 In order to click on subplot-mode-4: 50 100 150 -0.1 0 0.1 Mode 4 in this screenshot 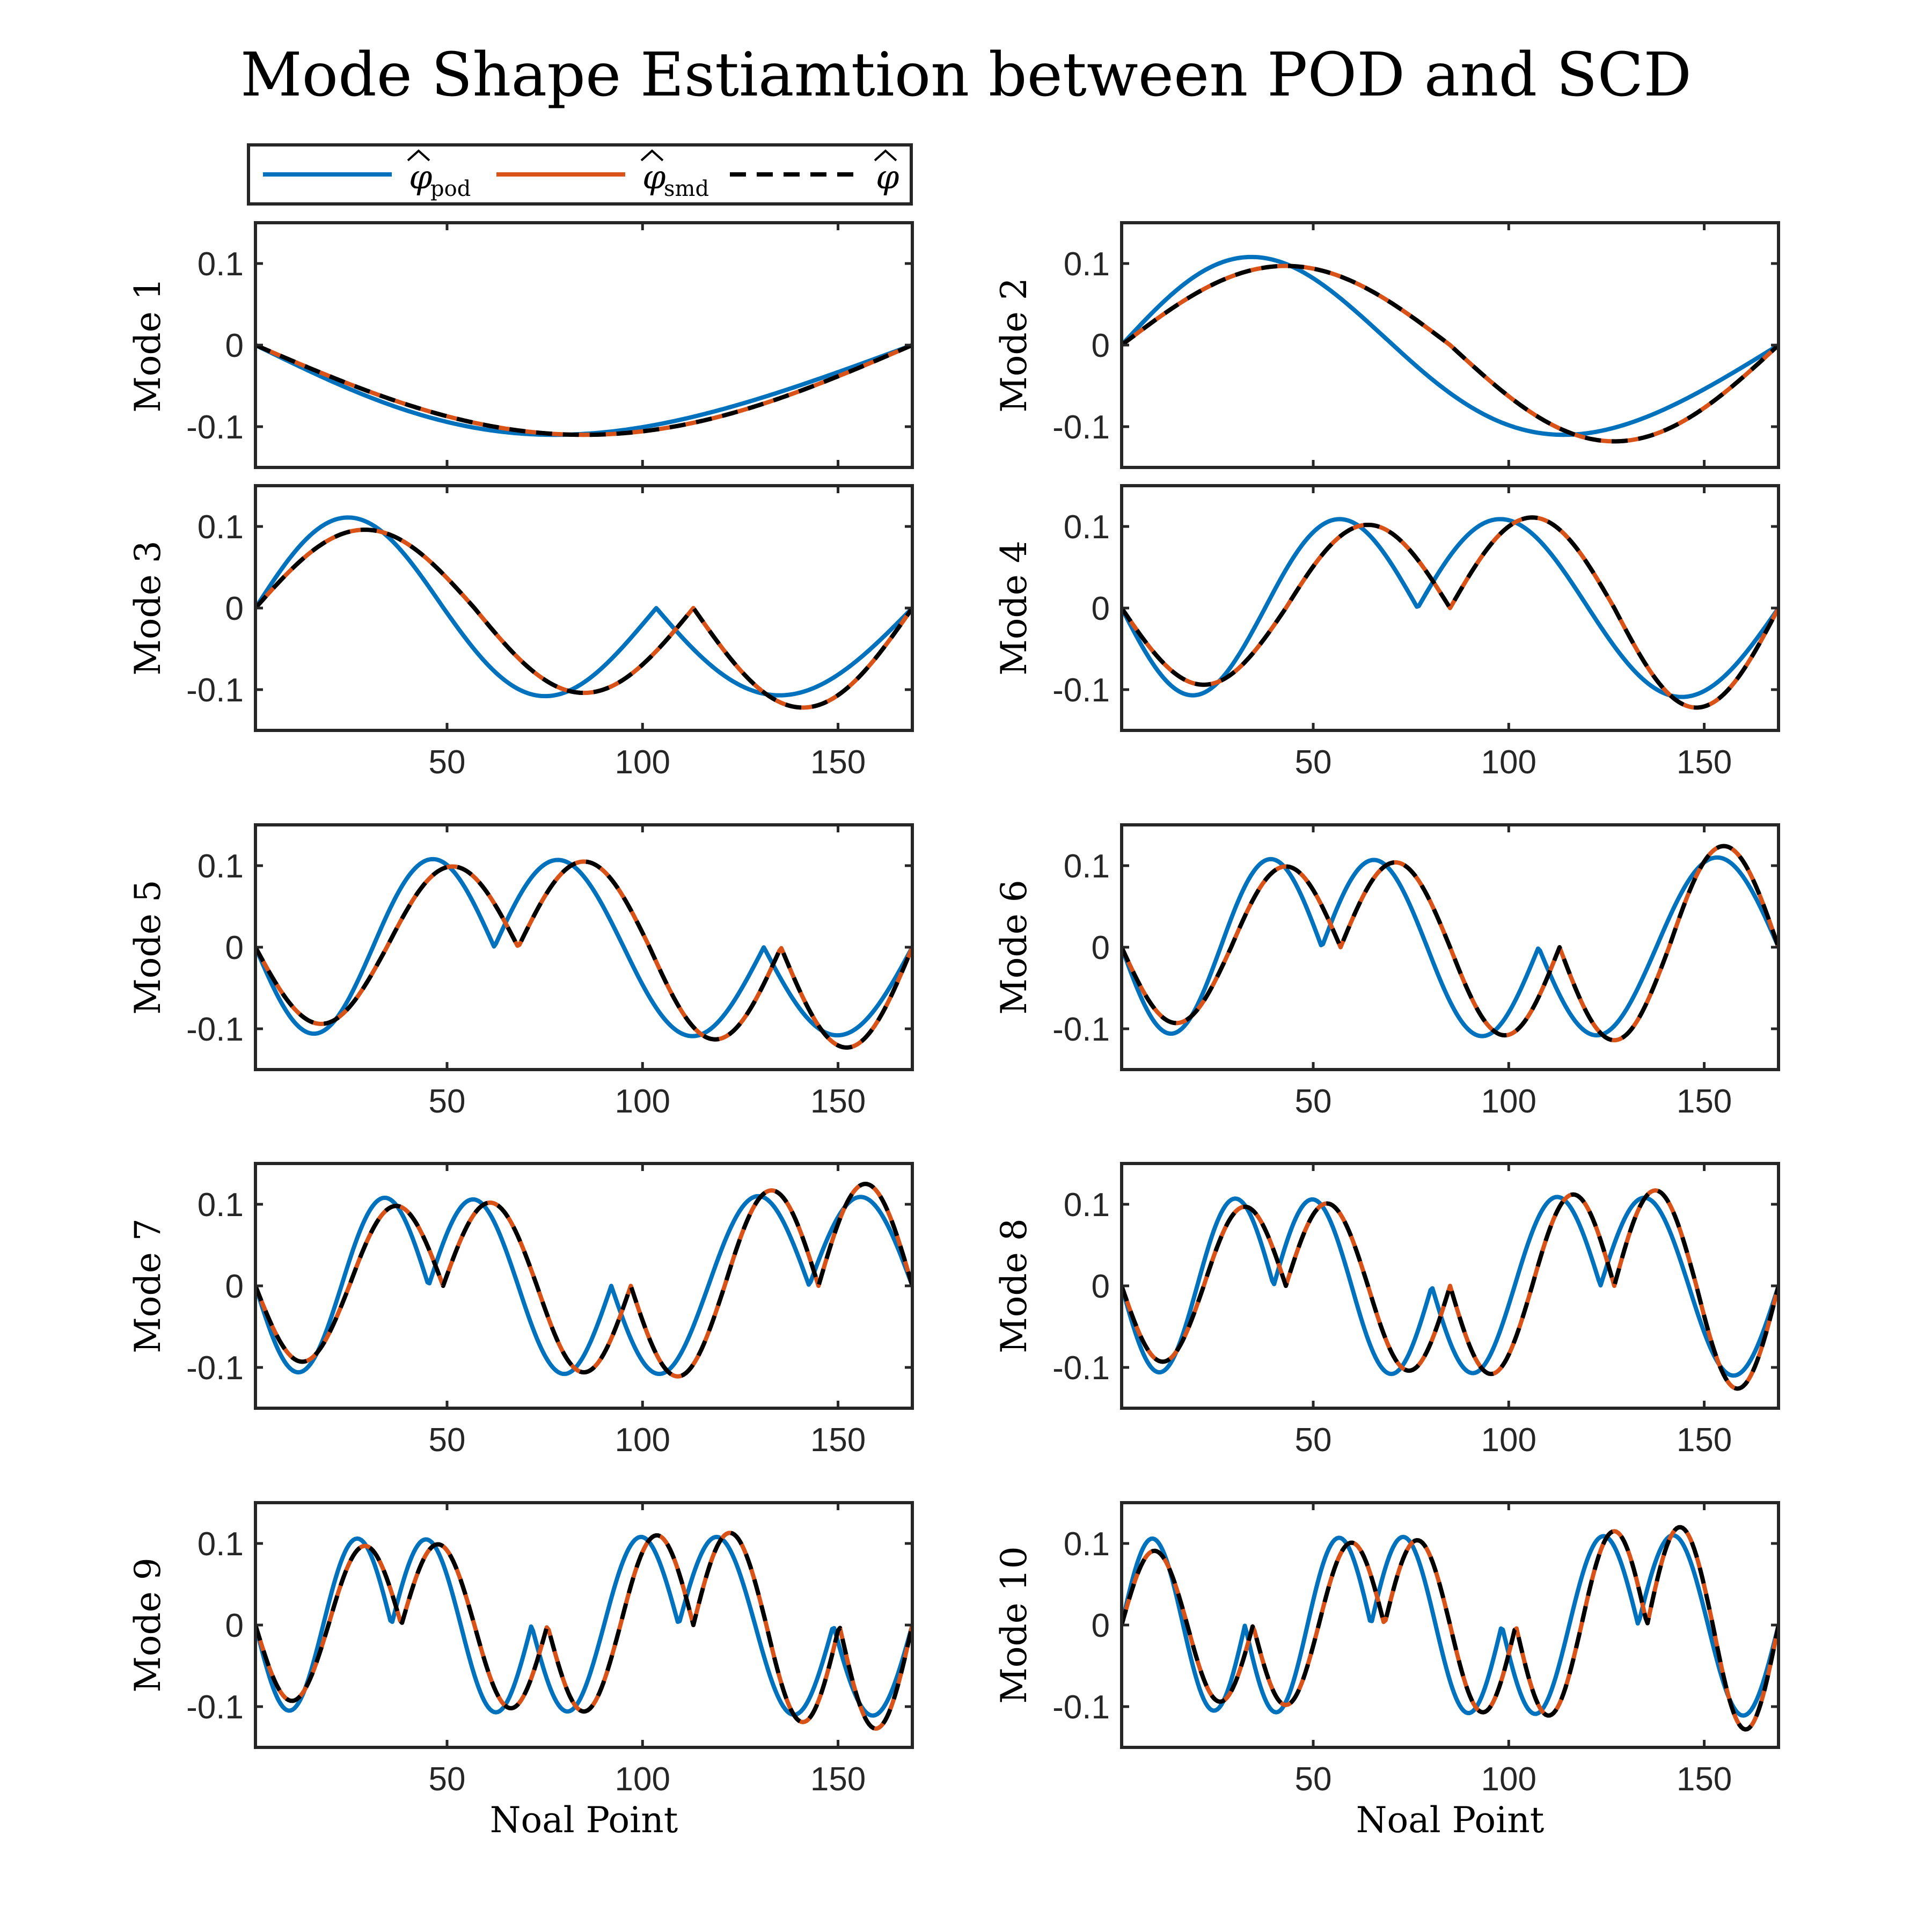, I will do `click(1386, 632)`.